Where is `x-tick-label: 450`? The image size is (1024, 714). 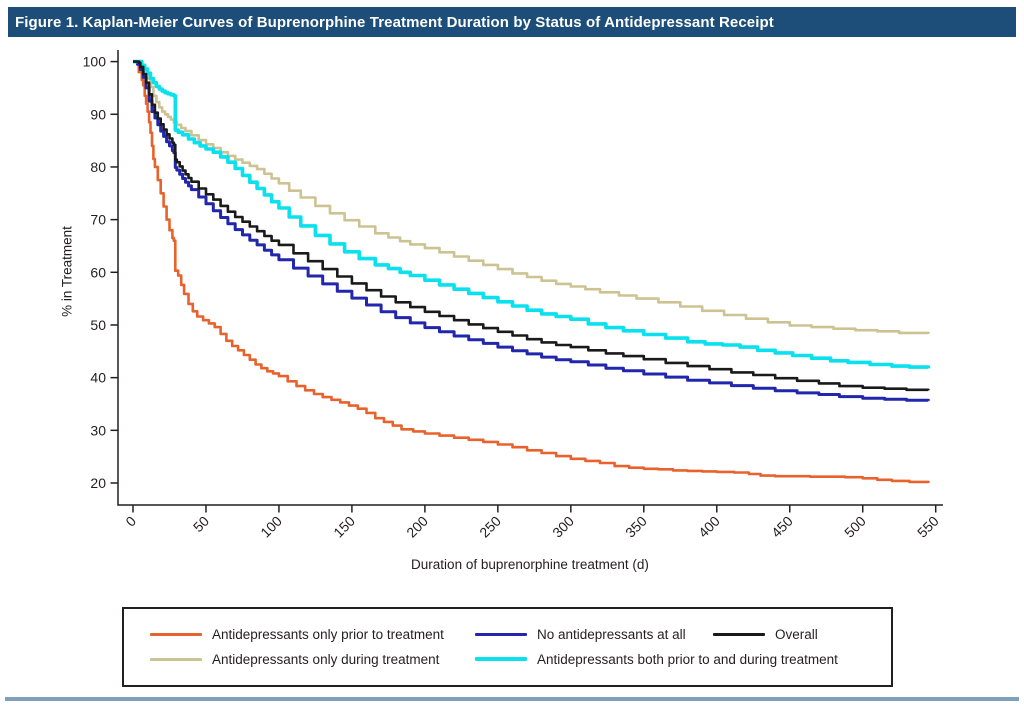 x-tick-label: 450 is located at coordinates (782, 527).